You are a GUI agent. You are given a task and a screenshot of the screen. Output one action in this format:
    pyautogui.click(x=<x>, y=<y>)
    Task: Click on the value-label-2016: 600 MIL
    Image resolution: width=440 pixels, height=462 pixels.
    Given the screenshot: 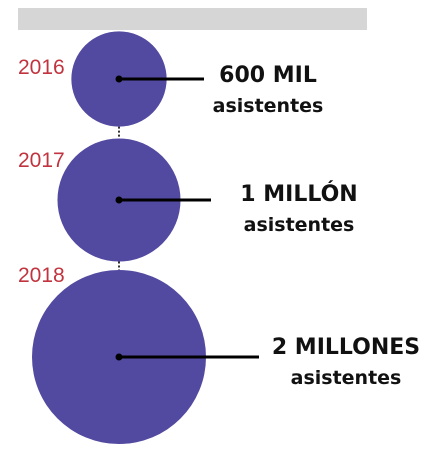 What is the action you would take?
    pyautogui.click(x=268, y=75)
    